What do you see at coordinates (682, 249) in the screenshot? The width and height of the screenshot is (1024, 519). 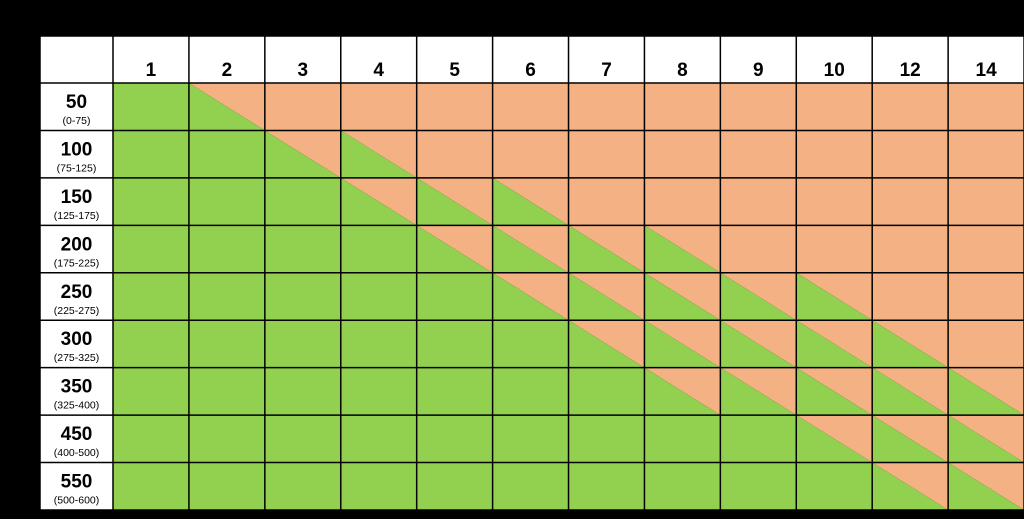 I see `cell-r4-c8` at bounding box center [682, 249].